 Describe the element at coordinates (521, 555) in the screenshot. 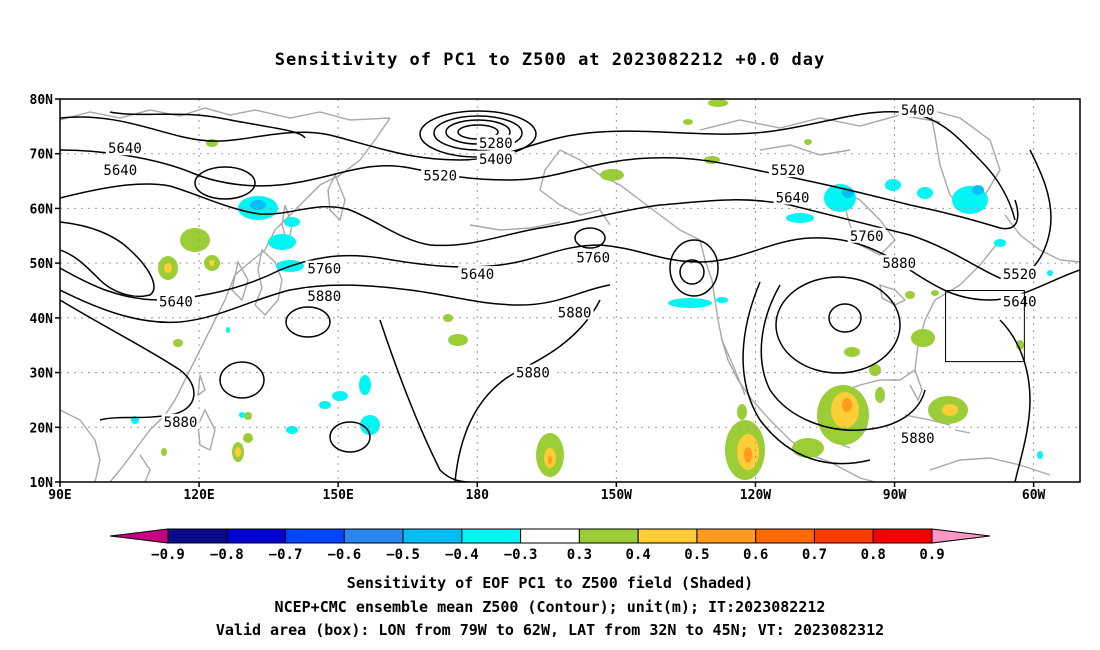

I see `colorbar-label: −0.3` at that location.